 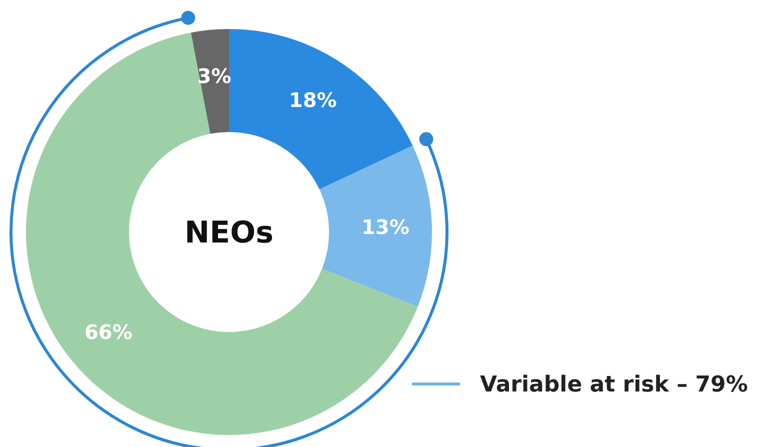 I want to click on data-label: 18%, so click(x=312, y=100).